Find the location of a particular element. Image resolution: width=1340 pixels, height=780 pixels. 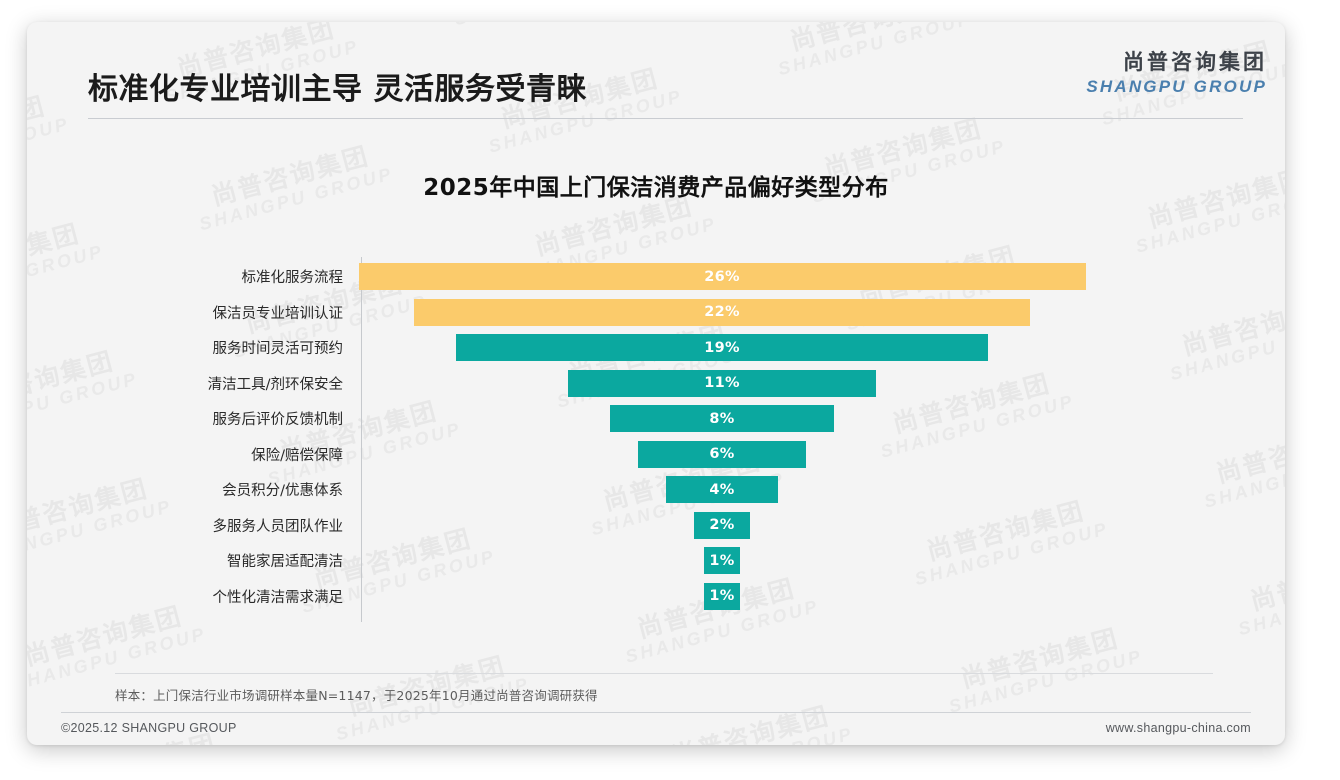

bar-value-label: 11% is located at coordinates (722, 383).